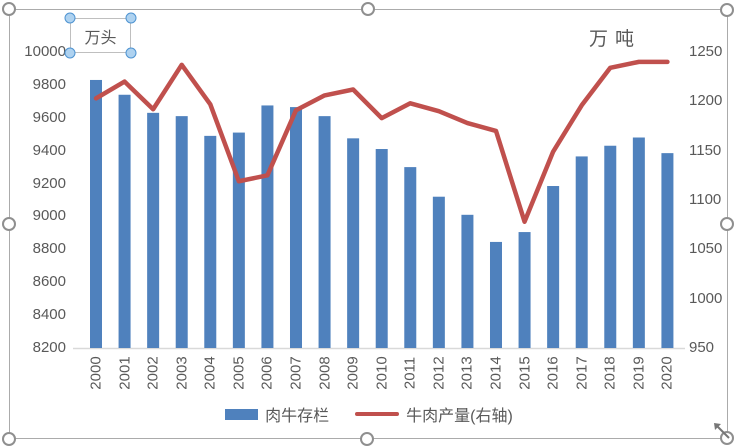 The image size is (738, 447). What do you see at coordinates (382, 373) in the screenshot?
I see `x-axis-tick: 2010` at bounding box center [382, 373].